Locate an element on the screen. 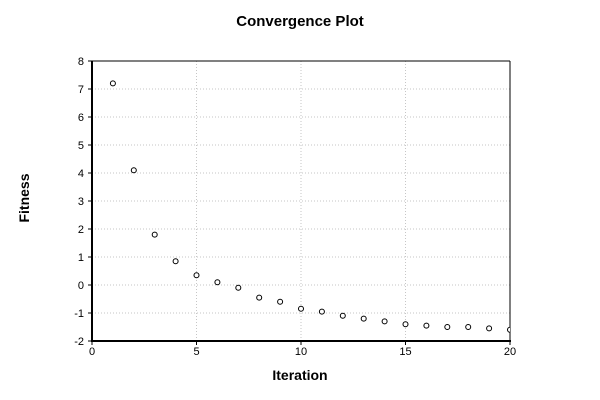  x-tick-label: 0 is located at coordinates (92, 352).